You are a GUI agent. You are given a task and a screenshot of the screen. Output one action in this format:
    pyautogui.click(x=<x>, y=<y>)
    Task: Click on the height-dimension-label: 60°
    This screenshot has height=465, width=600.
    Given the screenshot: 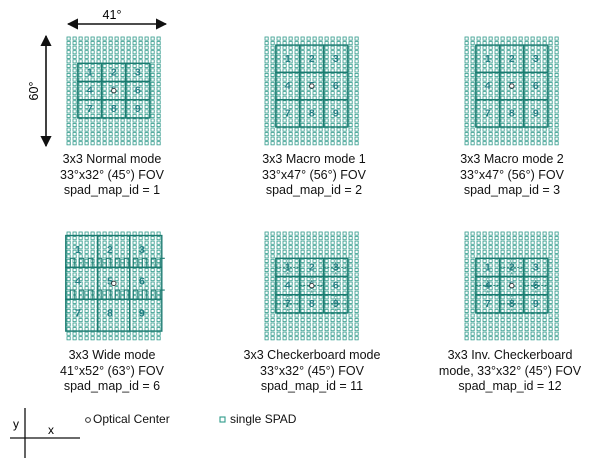 What is the action you would take?
    pyautogui.click(x=34, y=91)
    